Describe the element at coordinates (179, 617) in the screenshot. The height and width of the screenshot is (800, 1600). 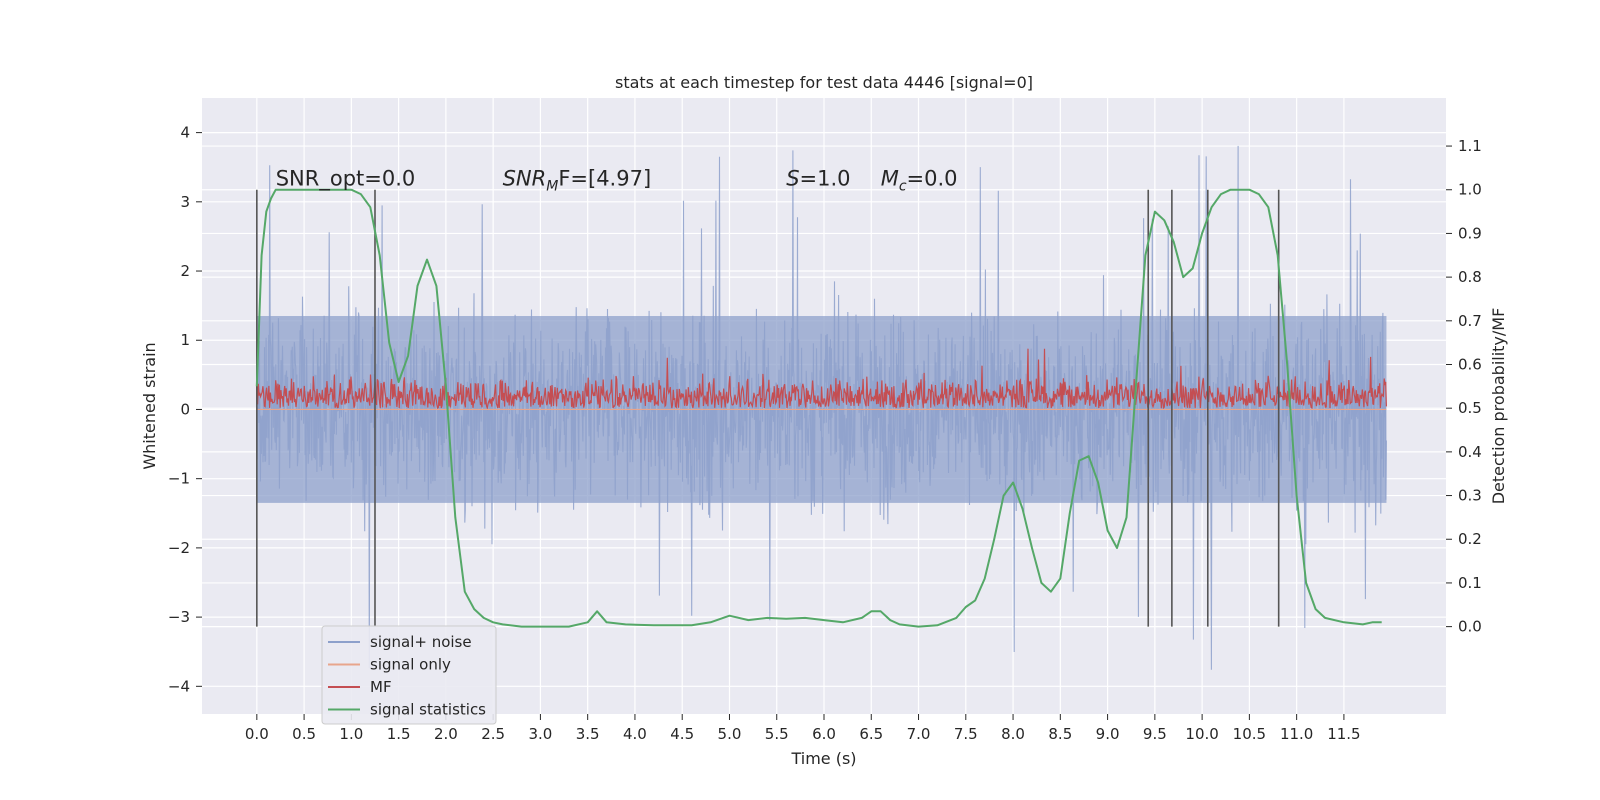
I see `y-left-tick-label: −3` at that location.